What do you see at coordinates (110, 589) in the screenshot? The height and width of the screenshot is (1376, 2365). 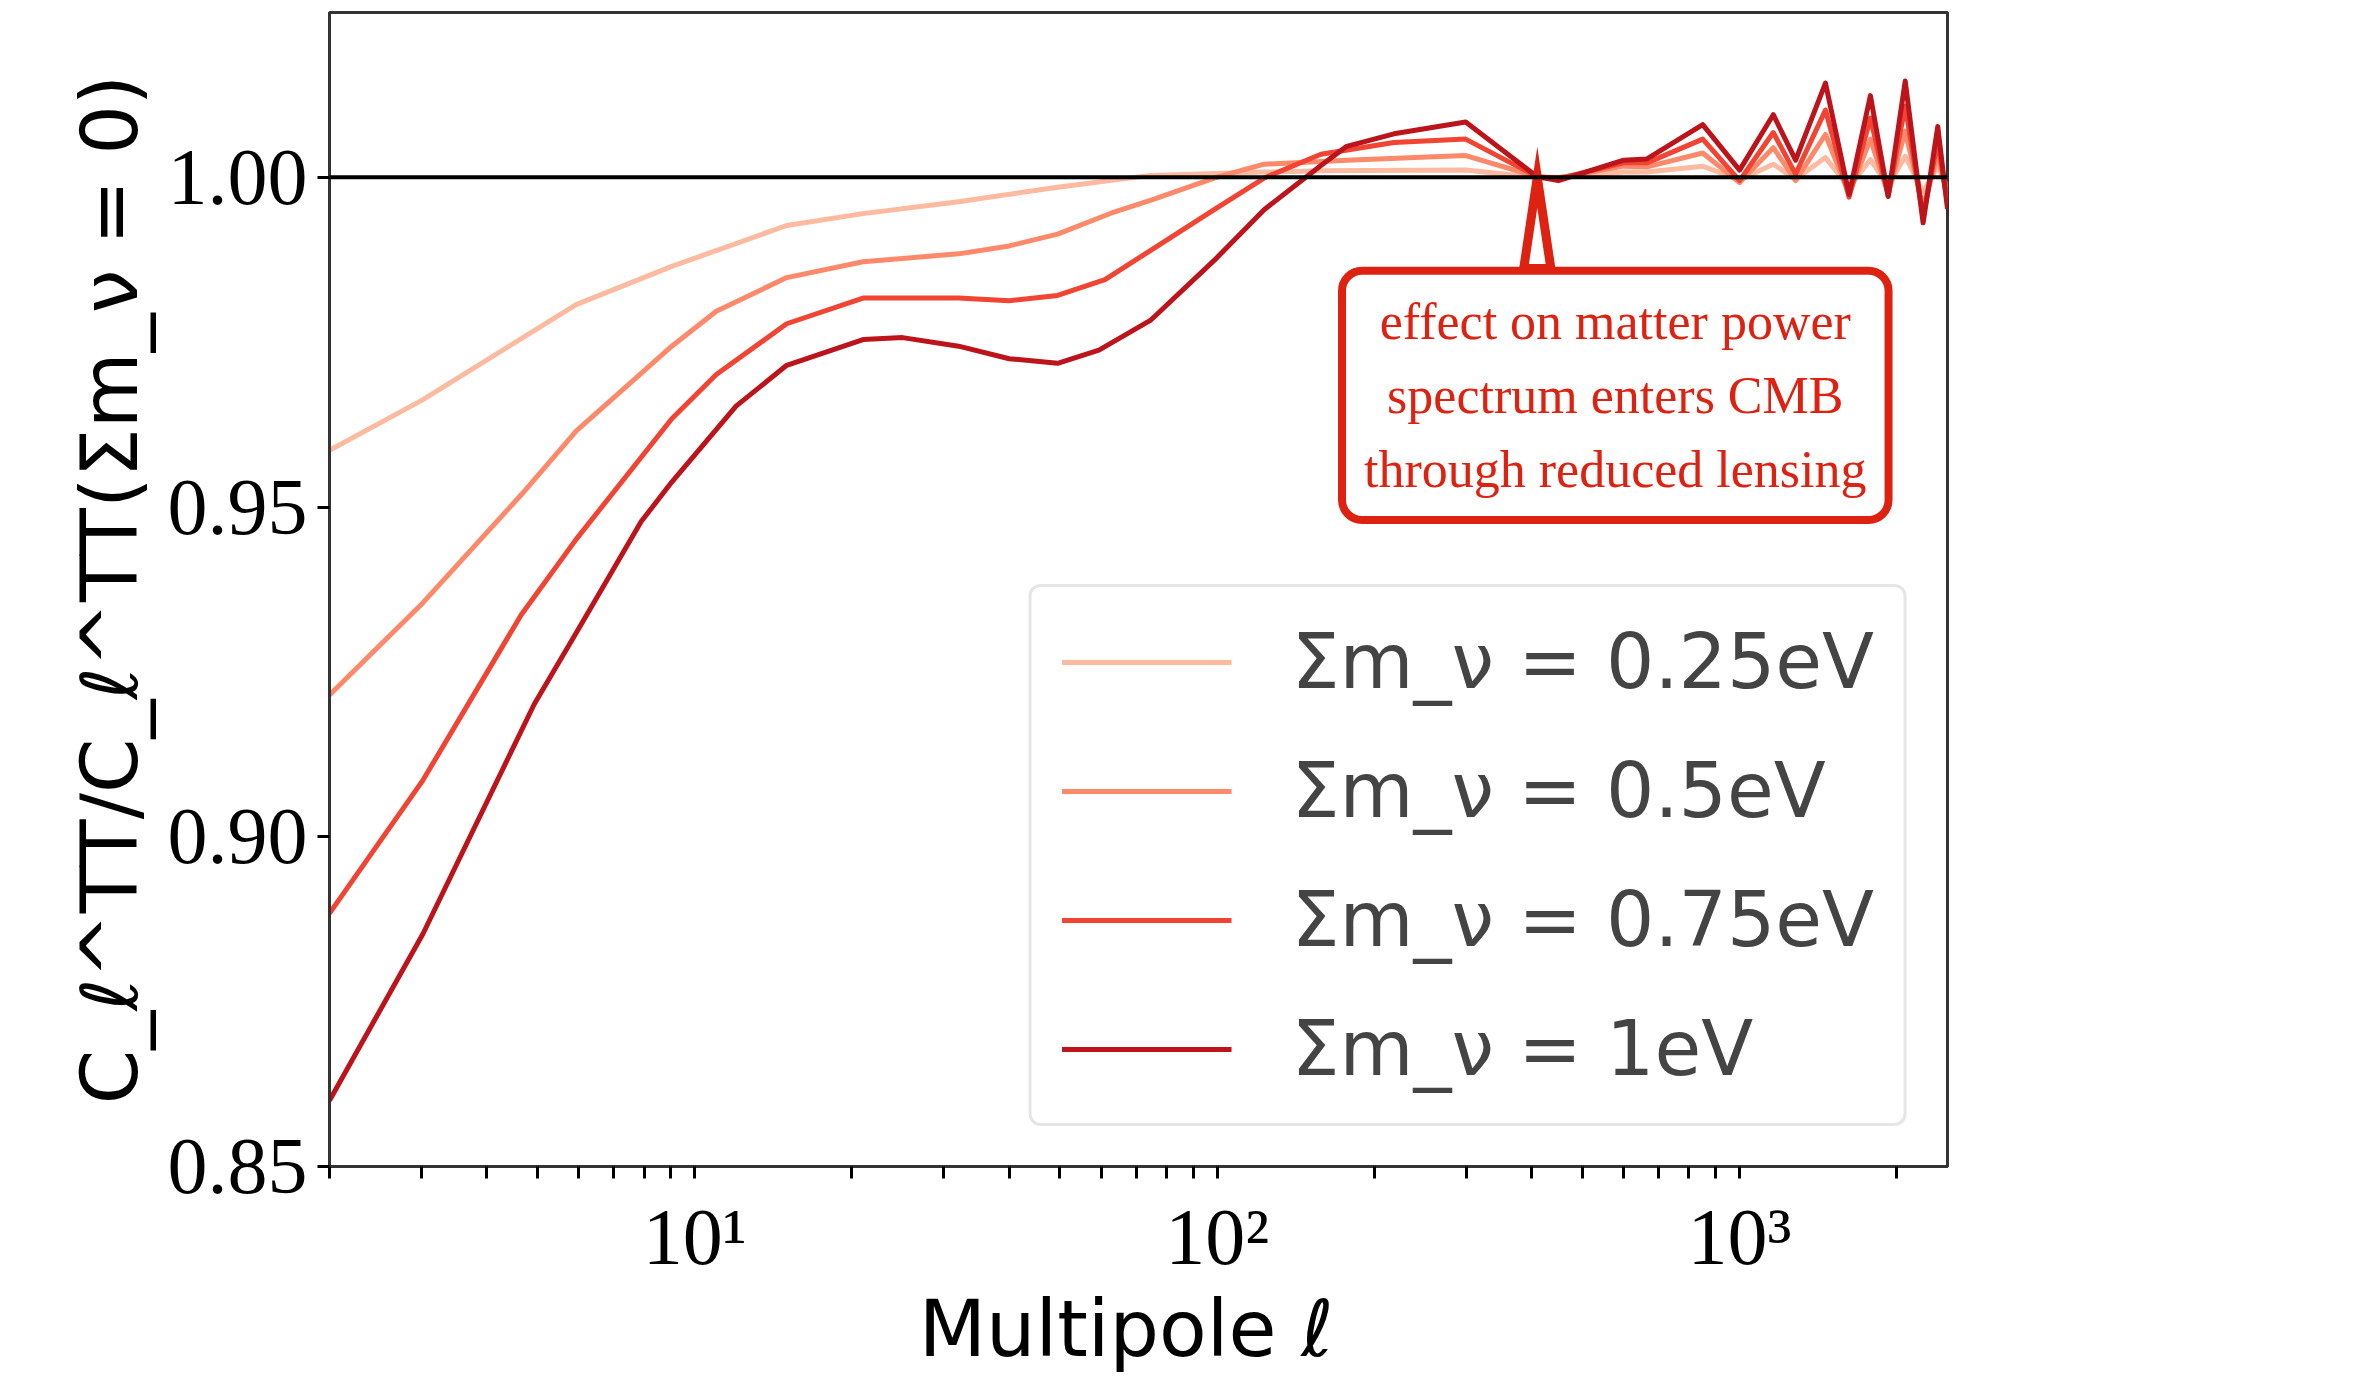 I see `y-axis-title: C_ℓ^TT/C_ℓ^TT(Σm_ν = 0)` at bounding box center [110, 589].